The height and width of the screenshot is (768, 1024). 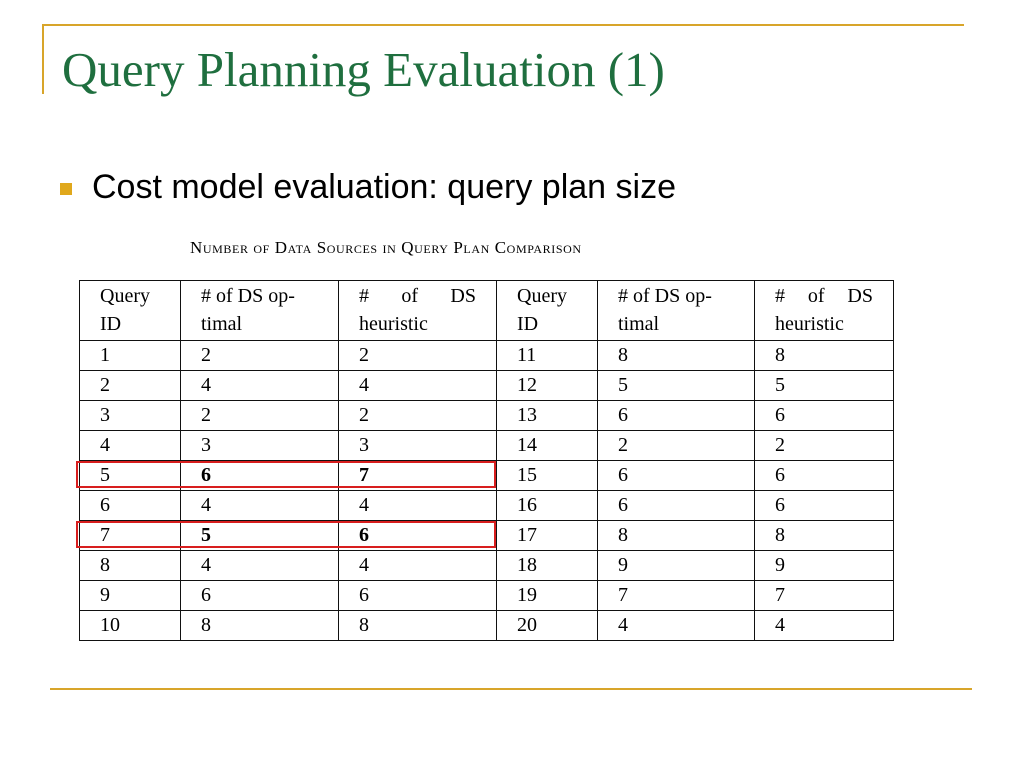 I want to click on table-row: 1 2 2 11 8 8, so click(x=486, y=355).